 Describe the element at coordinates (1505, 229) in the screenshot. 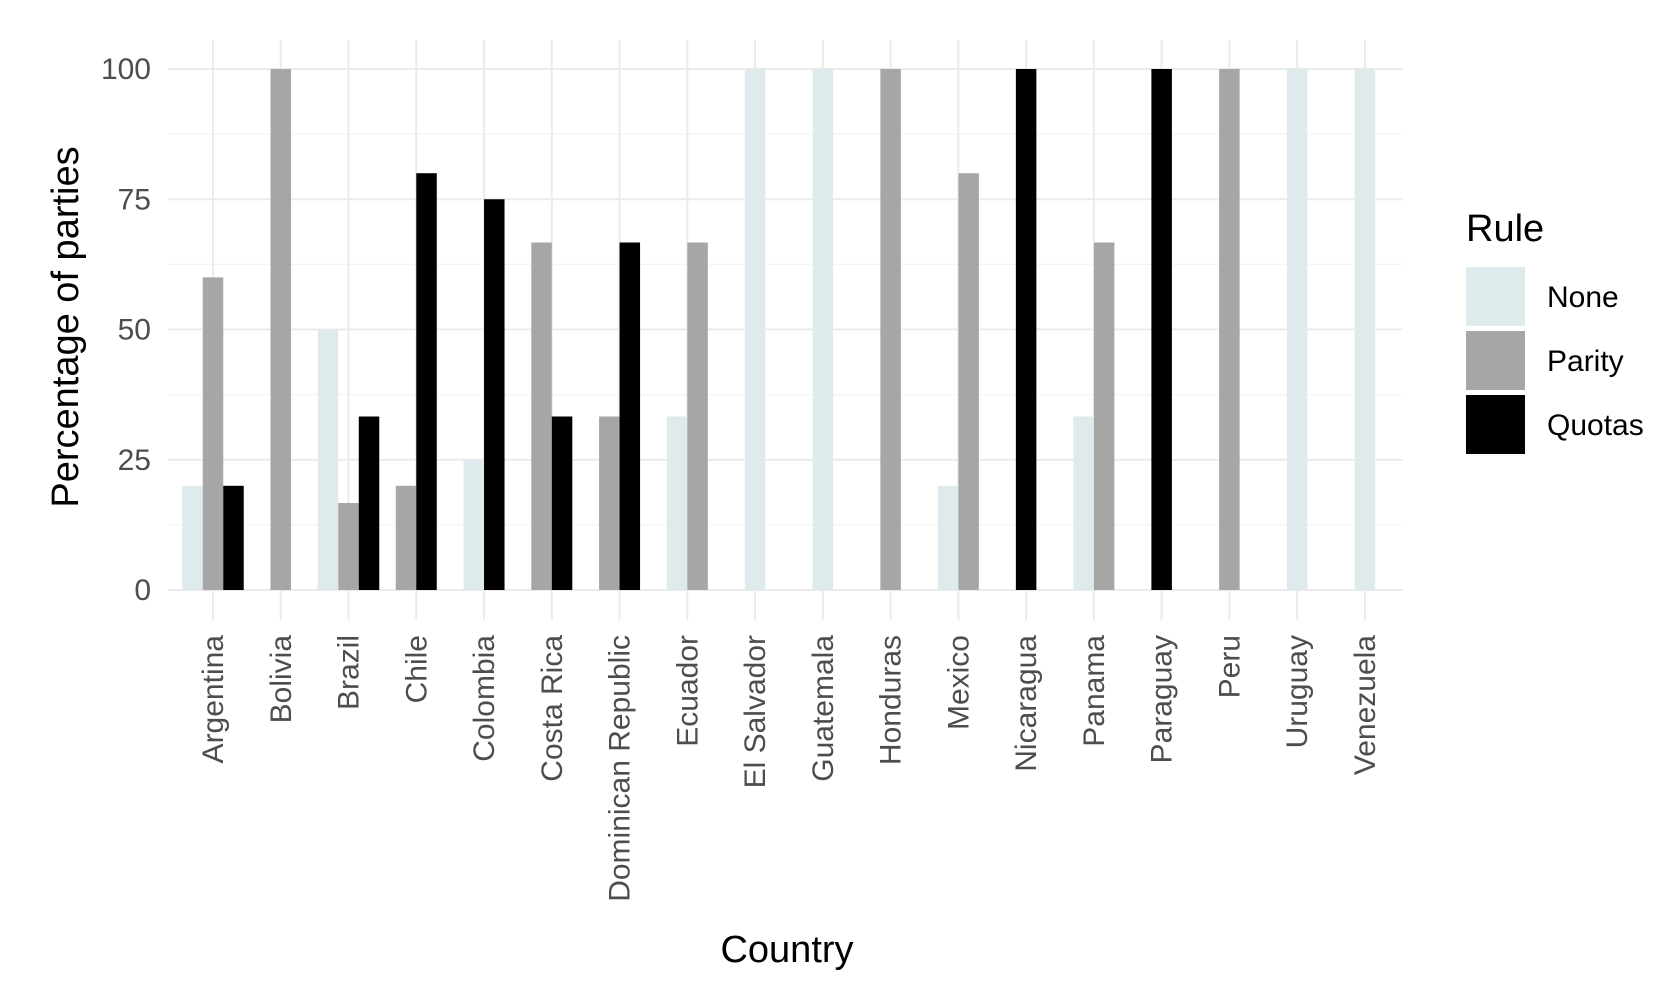

I see `legend-title: Rule` at that location.